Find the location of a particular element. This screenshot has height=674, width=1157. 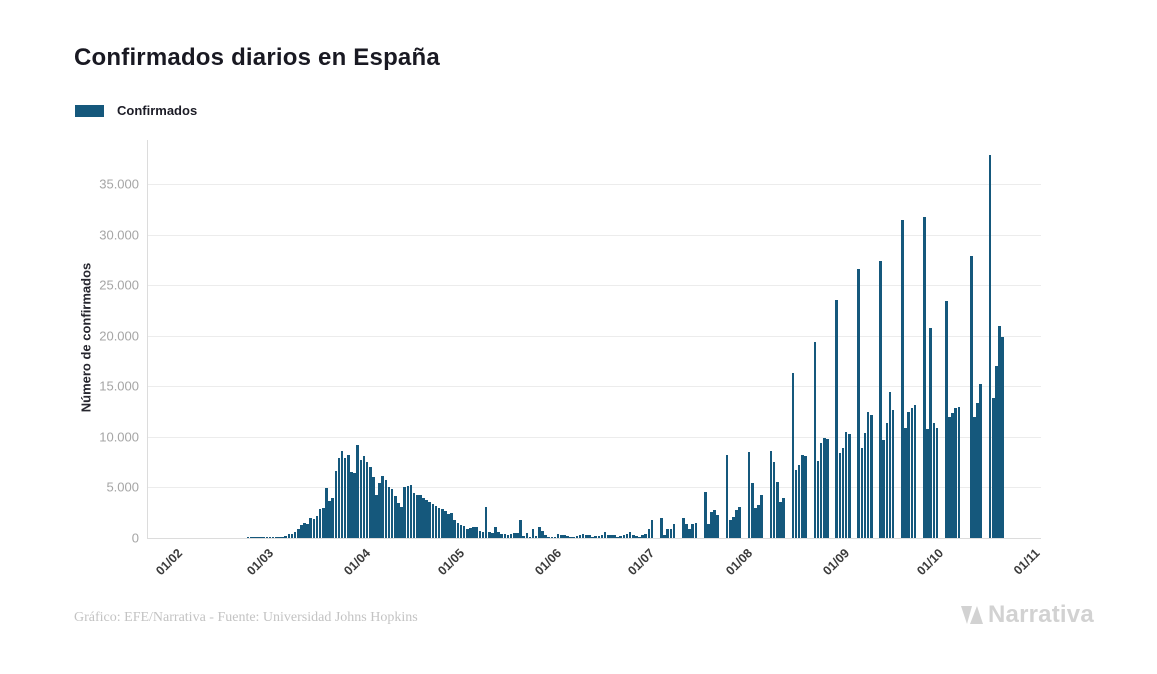

y-tick-label-0: 0 is located at coordinates (135, 538).